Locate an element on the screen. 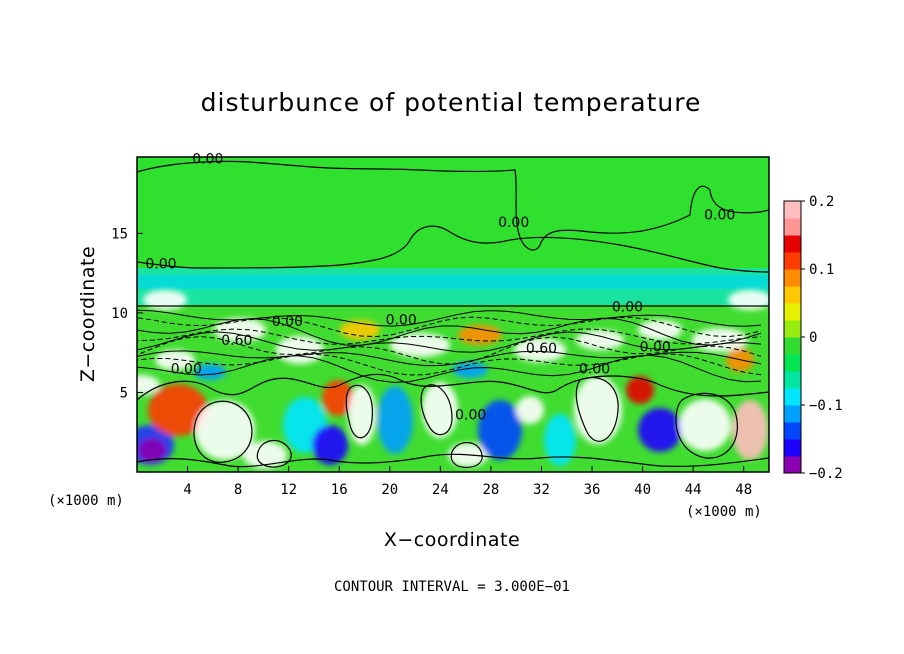 This screenshot has width=904, height=654. contour-value-label: 0.60 is located at coordinates (236, 341).